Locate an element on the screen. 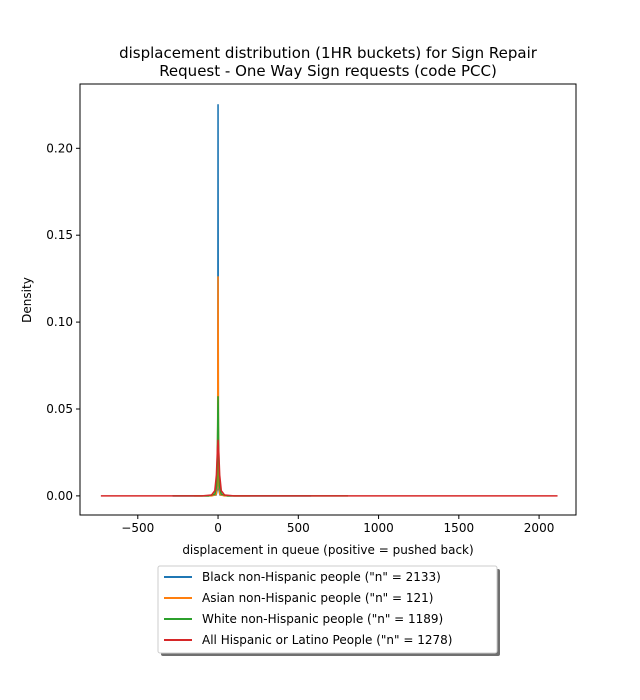  y-tick-label: 0.15 is located at coordinates (59, 235).